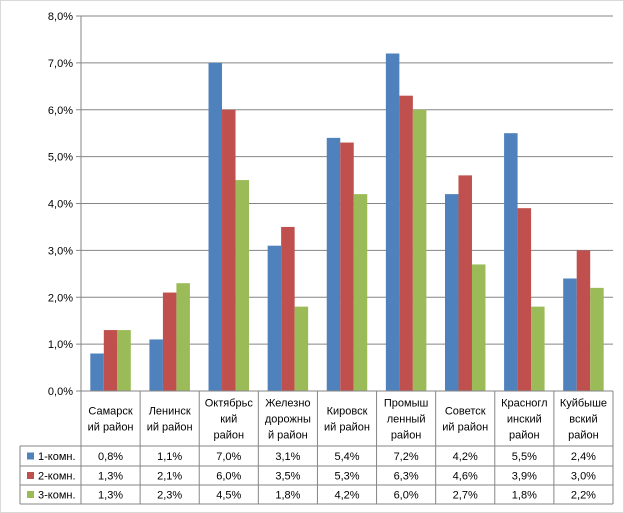  Describe the element at coordinates (30, 494) in the screenshot. I see `legend-key-3-комн.` at that location.